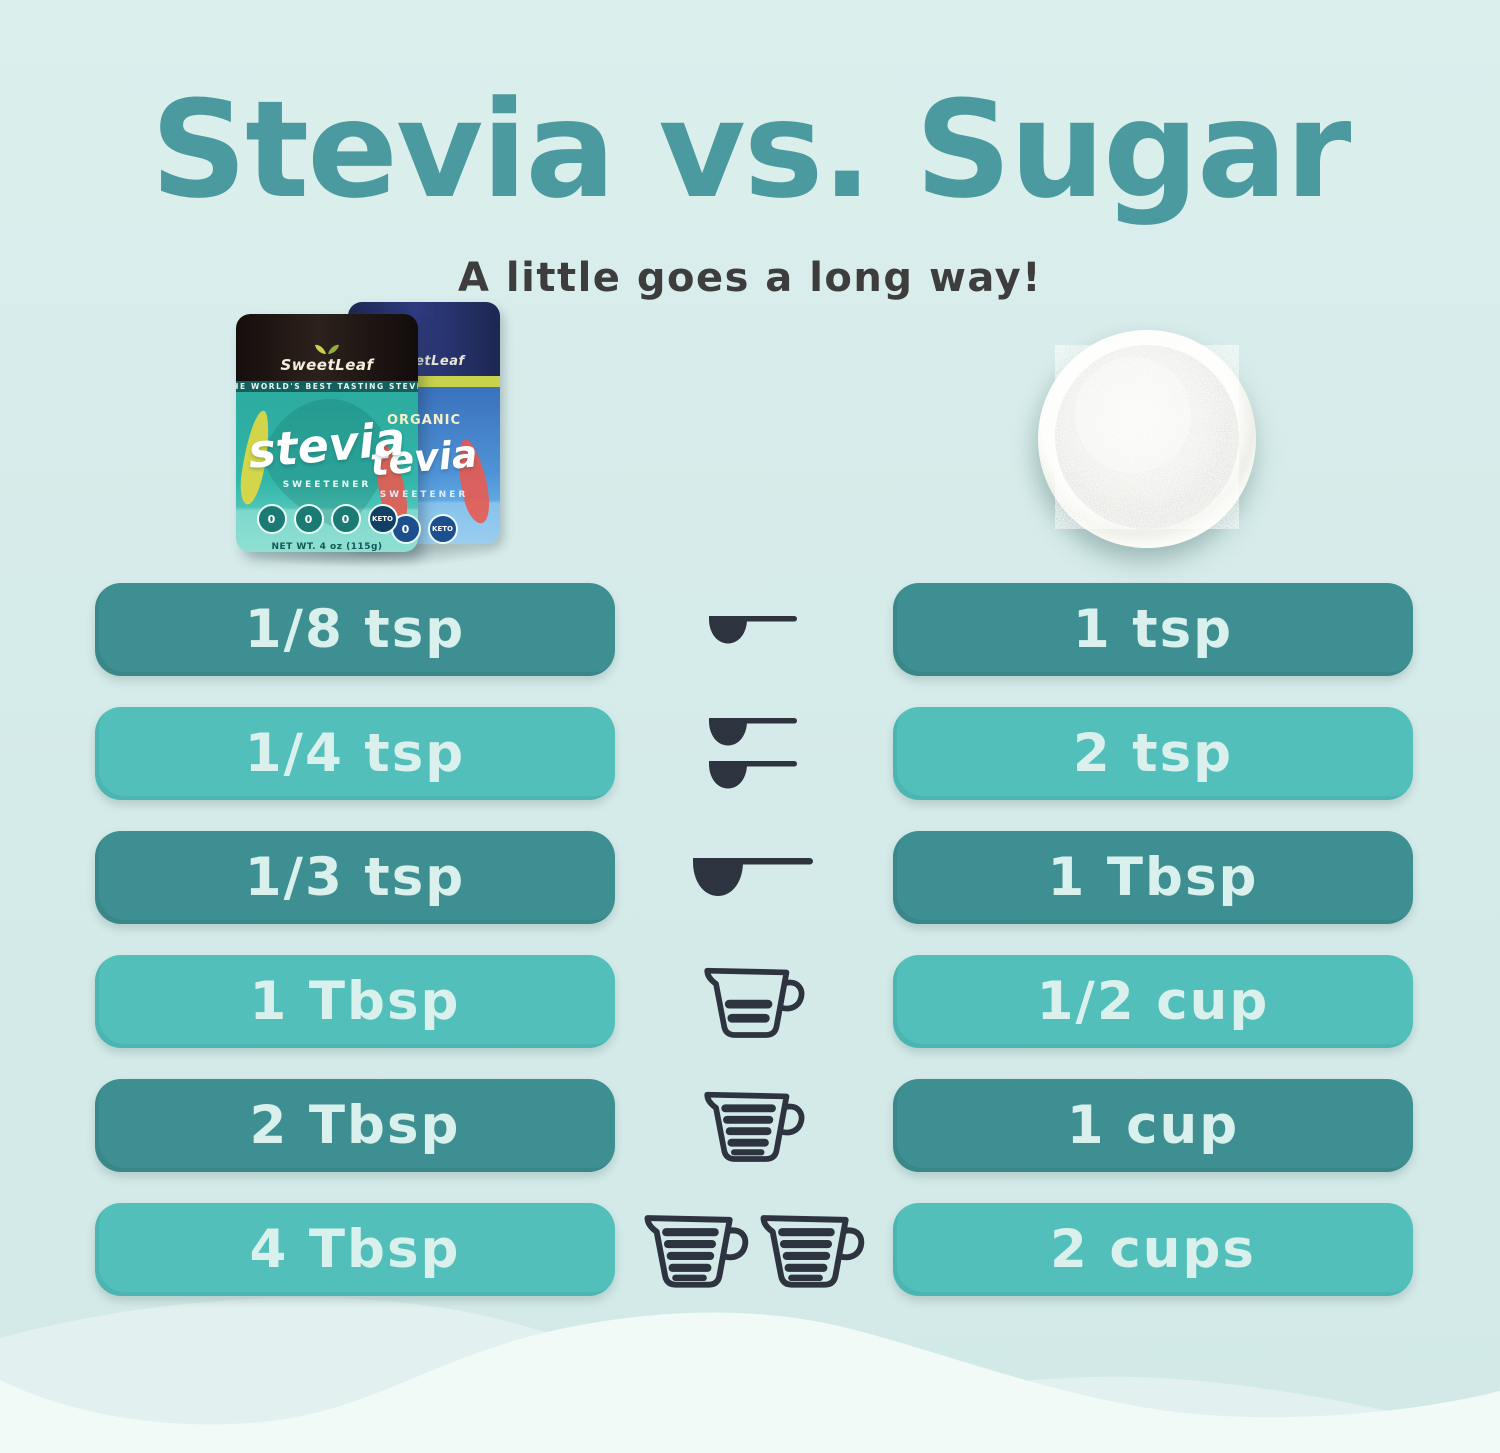 The height and width of the screenshot is (1453, 1500). I want to click on sugar-amount-pill: 2 tsp, so click(1153, 753).